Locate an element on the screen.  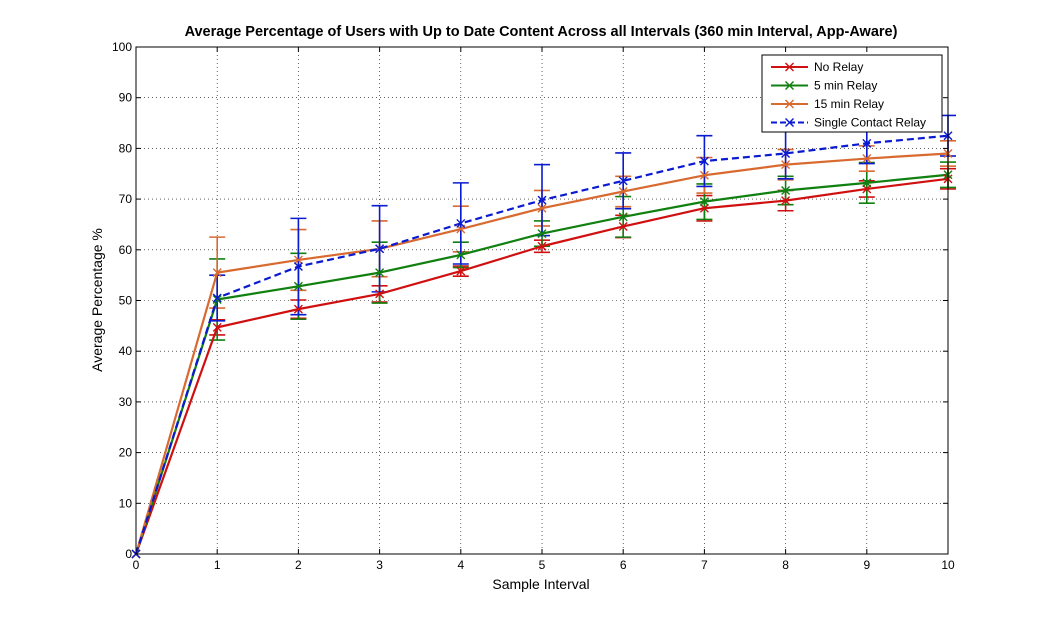
y-tick-label: 90 is located at coordinates (126, 98).